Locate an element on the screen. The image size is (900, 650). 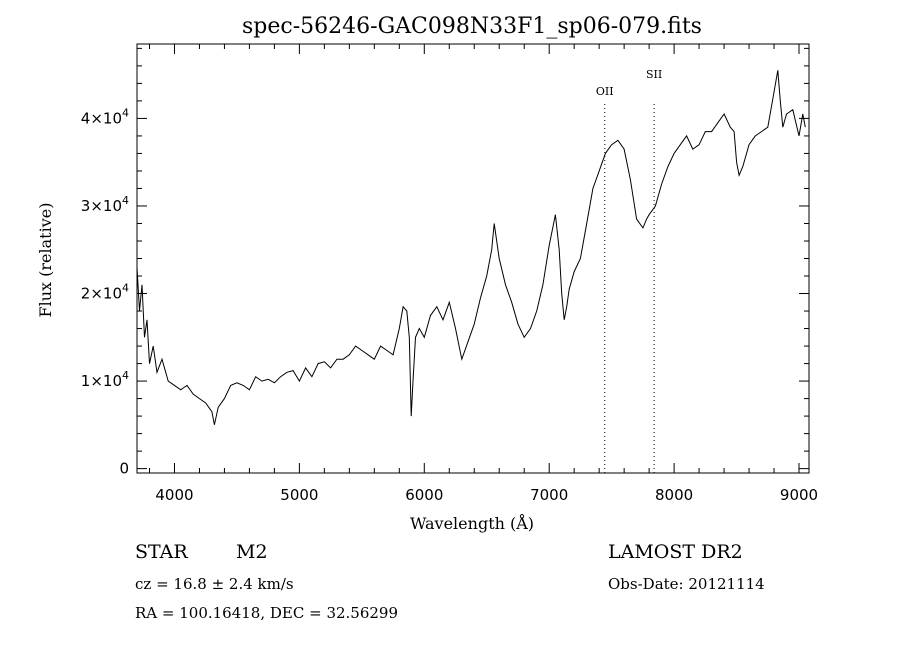
x-axis-label: Wavelength (Å) is located at coordinates (472, 523).